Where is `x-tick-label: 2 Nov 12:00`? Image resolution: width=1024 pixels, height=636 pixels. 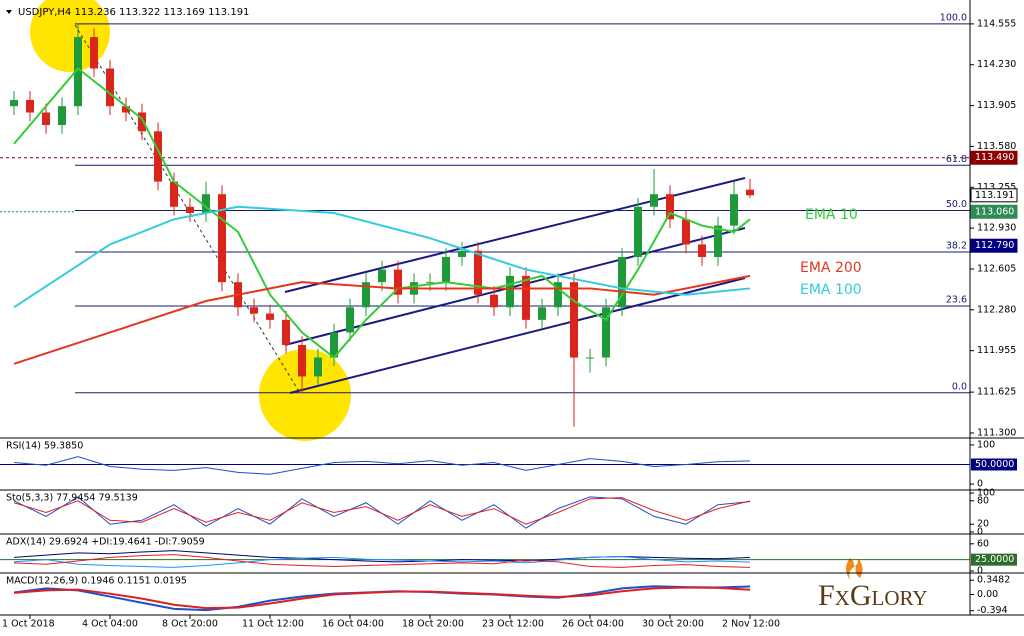
x-tick-label: 2 Nov 12:00 is located at coordinates (751, 624).